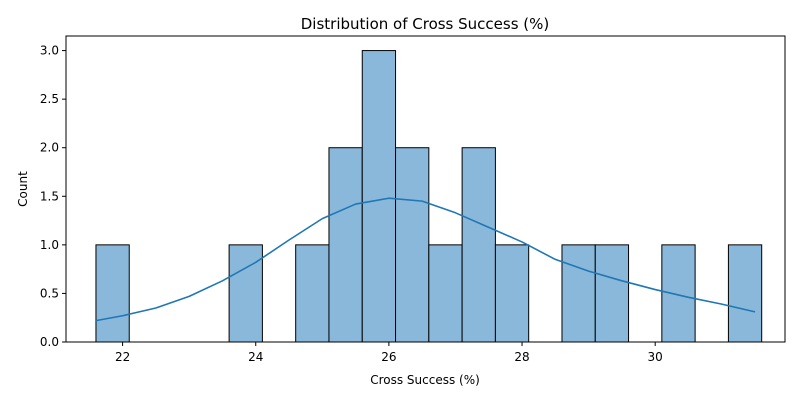 This screenshot has height=400, width=800. Describe the element at coordinates (49, 196) in the screenshot. I see `y-tick-label: 1.5` at that location.